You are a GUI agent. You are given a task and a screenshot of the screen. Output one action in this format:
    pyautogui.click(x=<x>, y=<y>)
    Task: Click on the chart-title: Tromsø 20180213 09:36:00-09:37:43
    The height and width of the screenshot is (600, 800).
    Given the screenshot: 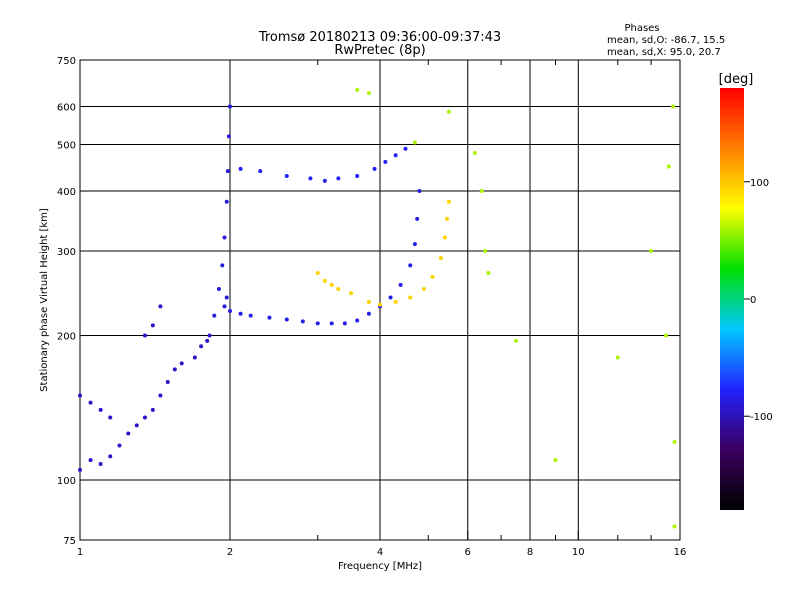 What is the action you would take?
    pyautogui.click(x=379, y=37)
    